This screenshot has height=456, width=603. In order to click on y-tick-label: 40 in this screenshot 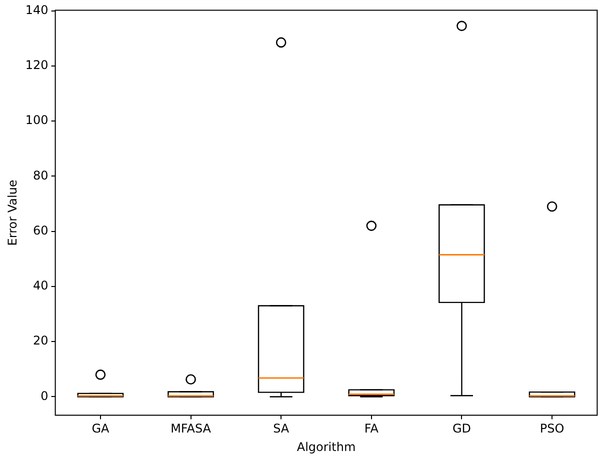, I will do `click(40, 285)`.